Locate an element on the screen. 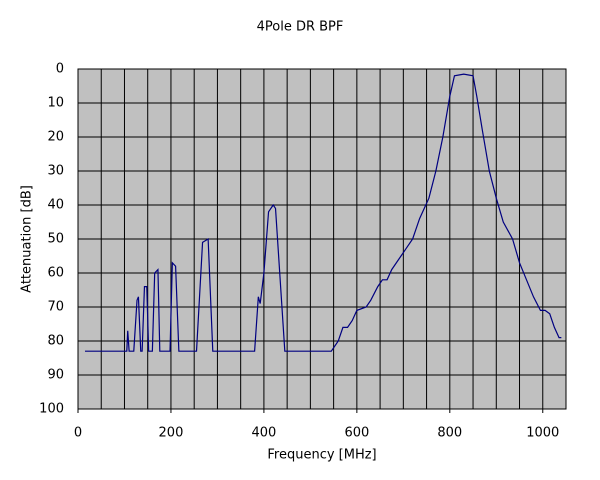 The height and width of the screenshot is (480, 600). y-tick-label: 0 is located at coordinates (60, 69).